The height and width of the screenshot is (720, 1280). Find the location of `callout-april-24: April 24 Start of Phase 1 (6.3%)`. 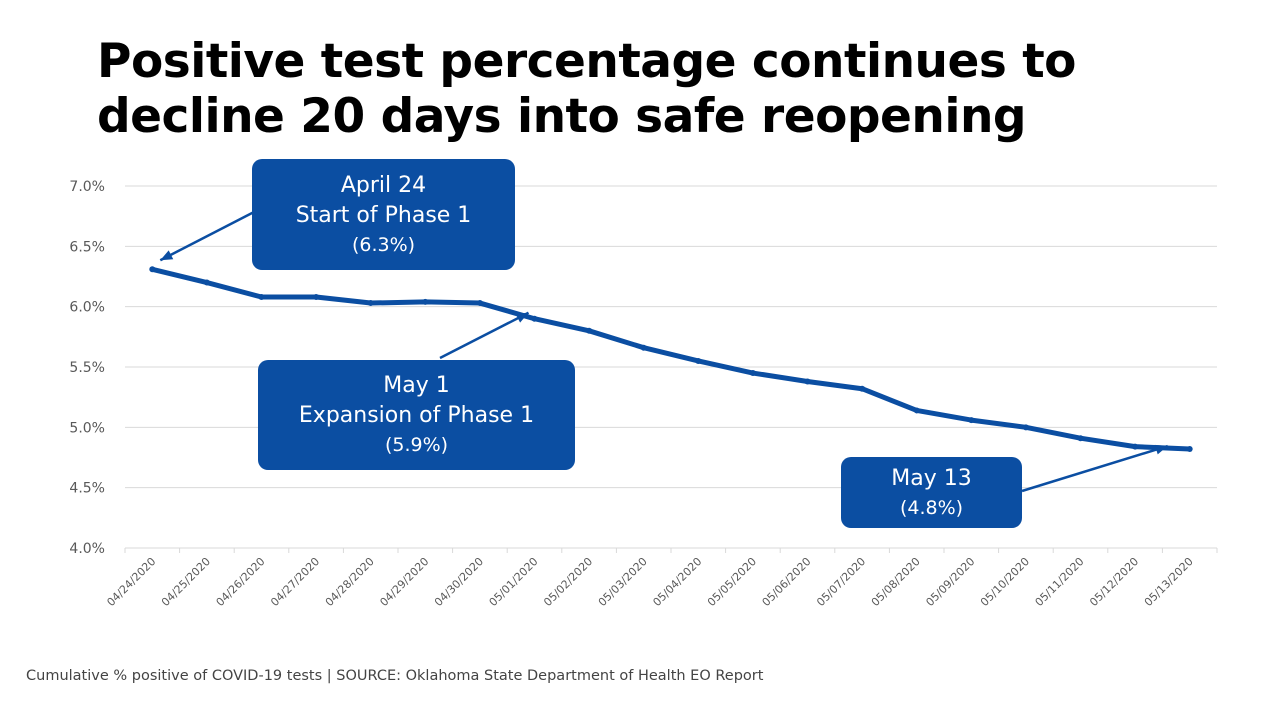

callout-april-24: April 24 Start of Phase 1 (6.3%) is located at coordinates (383, 214).